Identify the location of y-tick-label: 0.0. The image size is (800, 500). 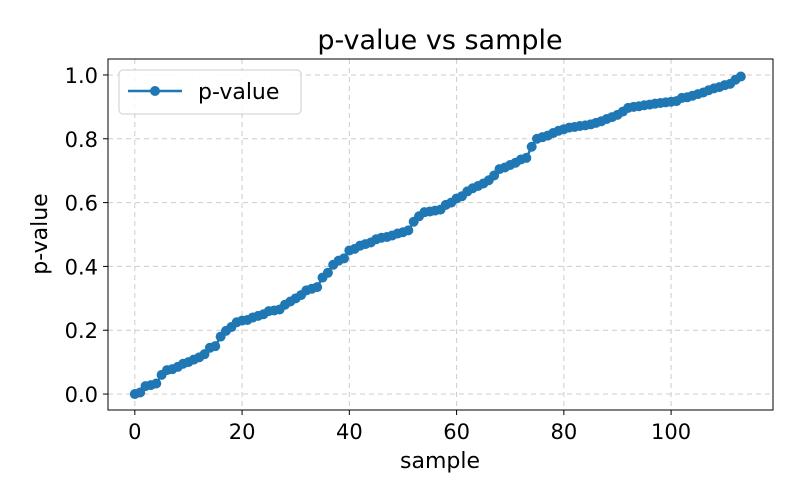
(81, 395).